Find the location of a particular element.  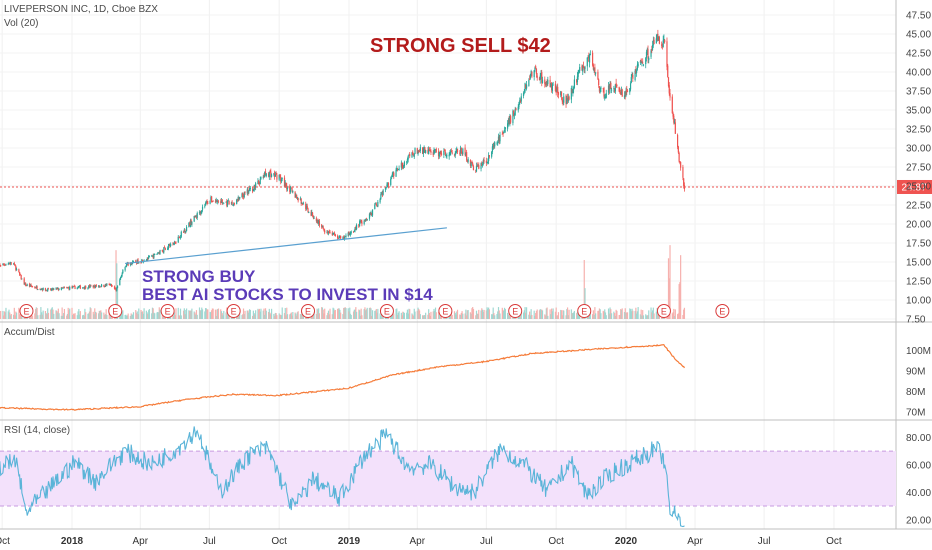

price-tick-label: 47.50 is located at coordinates (918, 16).